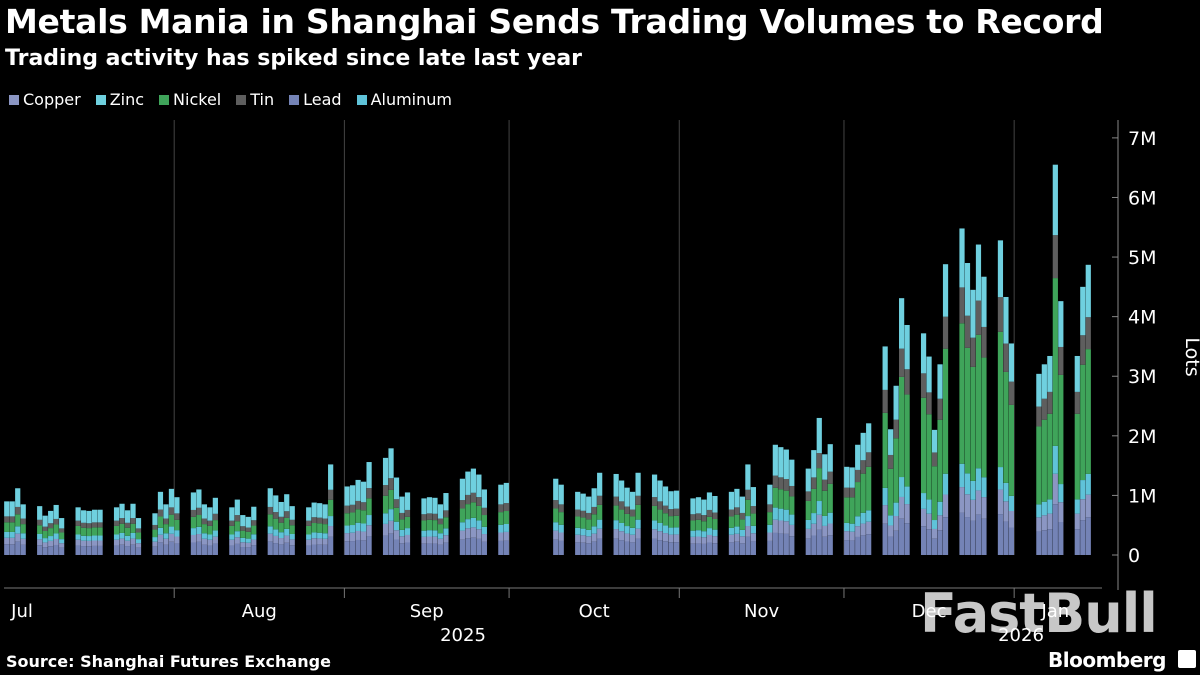  What do you see at coordinates (1142, 437) in the screenshot?
I see `y-tick-label: 2M` at bounding box center [1142, 437].